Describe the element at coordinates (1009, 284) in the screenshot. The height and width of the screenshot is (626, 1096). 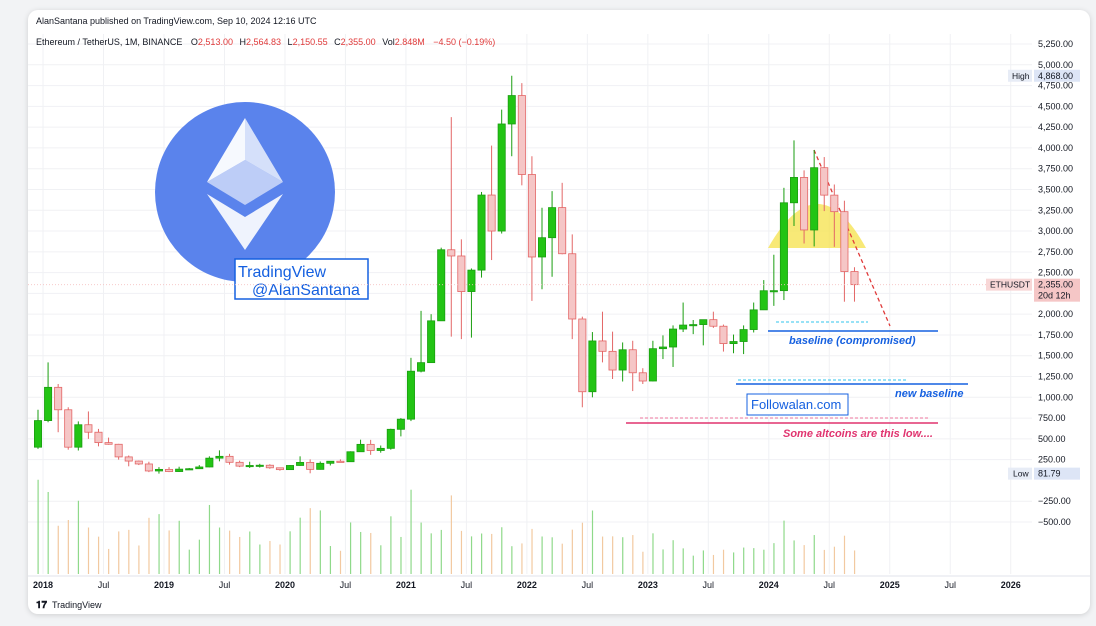
I see `symbol-tag` at that location.